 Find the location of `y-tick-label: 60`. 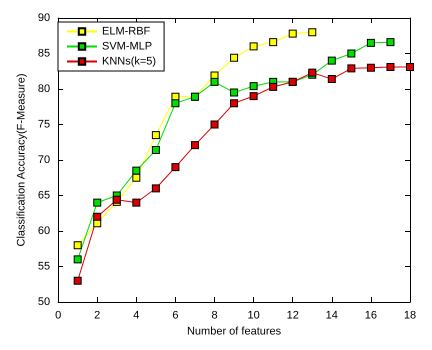

y-tick-label: 60 is located at coordinates (44, 231).